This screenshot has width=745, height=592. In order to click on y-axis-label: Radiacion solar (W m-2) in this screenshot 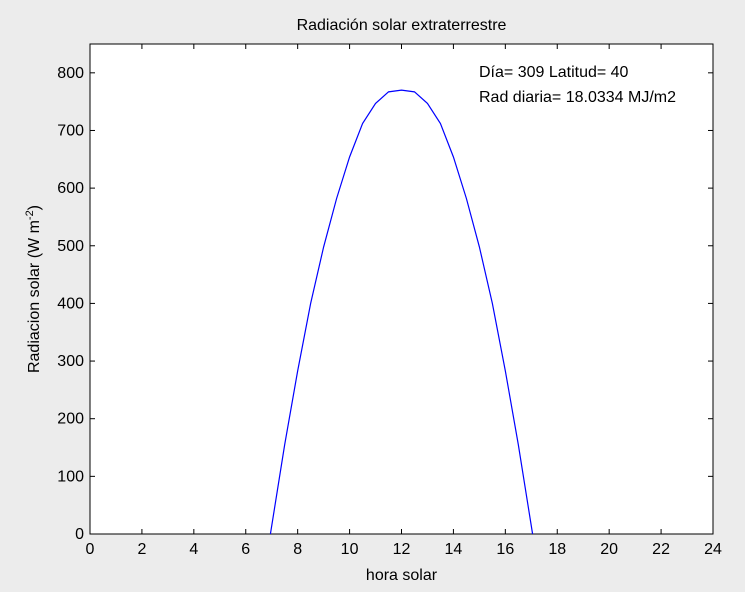, I will do `click(33, 289)`.